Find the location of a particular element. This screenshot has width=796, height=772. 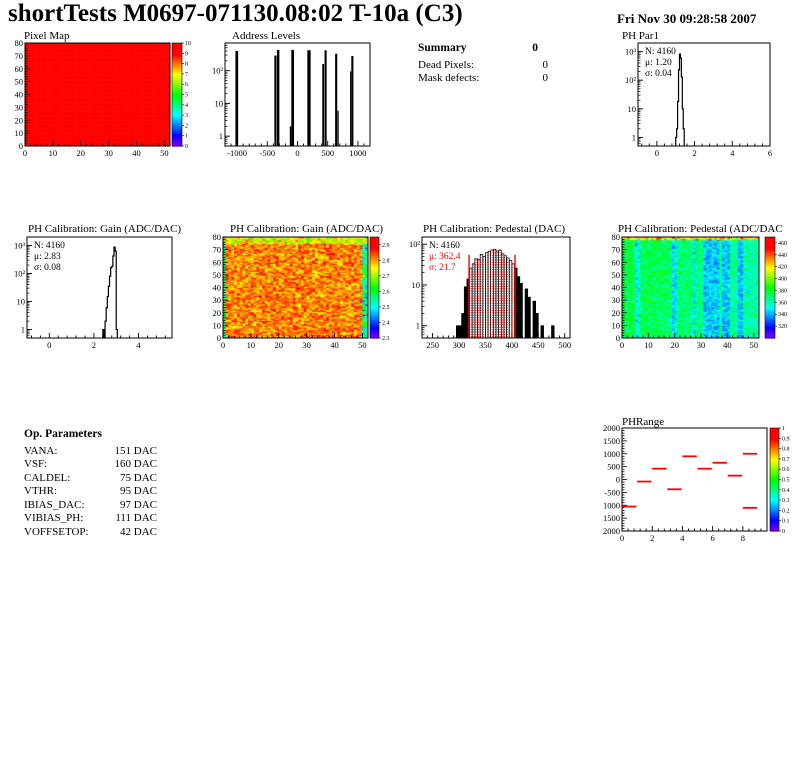

svg-text: 10³ is located at coordinates (631, 52).